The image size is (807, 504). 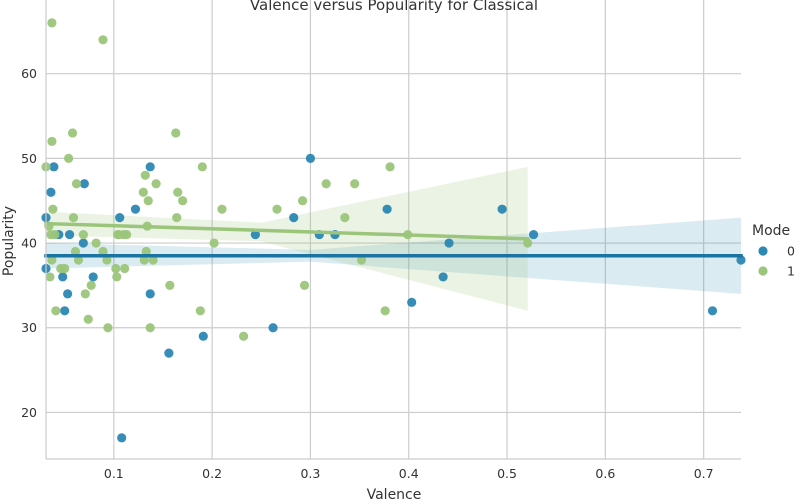 I want to click on y-tick-label: 50, so click(x=29, y=158).